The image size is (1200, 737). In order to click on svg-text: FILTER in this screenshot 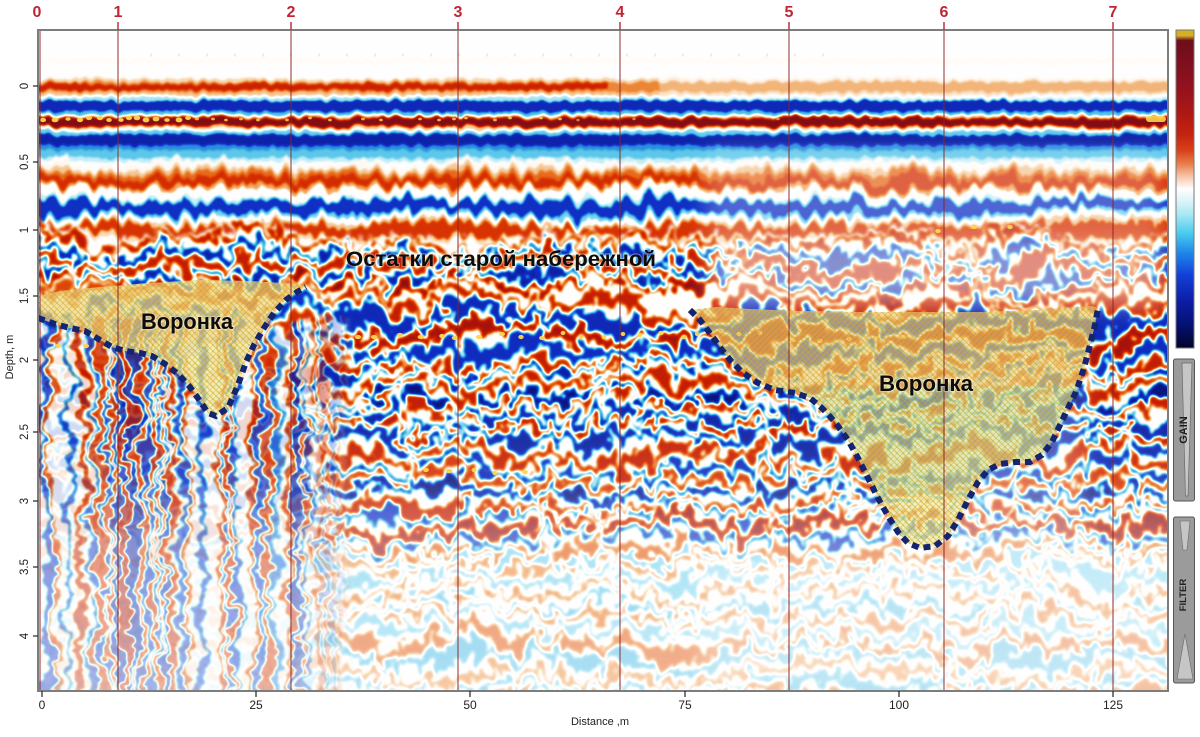, I will do `click(1183, 595)`.